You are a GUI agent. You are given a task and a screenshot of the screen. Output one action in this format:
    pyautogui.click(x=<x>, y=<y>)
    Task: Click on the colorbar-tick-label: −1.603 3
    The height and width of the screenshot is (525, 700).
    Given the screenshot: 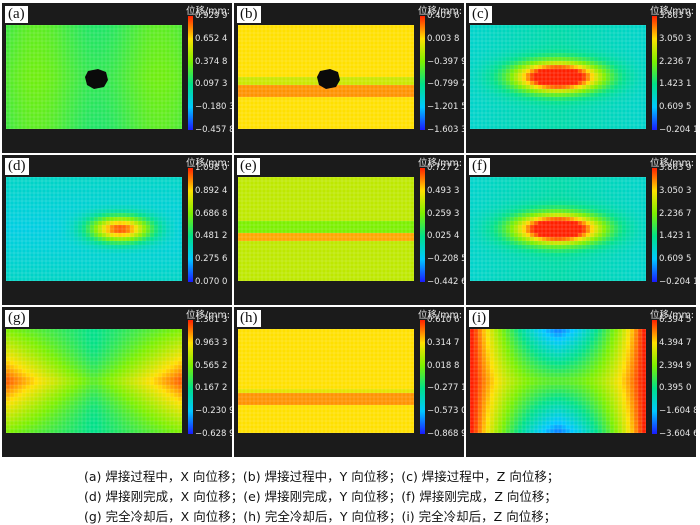 What is the action you would take?
    pyautogui.click(x=445, y=130)
    